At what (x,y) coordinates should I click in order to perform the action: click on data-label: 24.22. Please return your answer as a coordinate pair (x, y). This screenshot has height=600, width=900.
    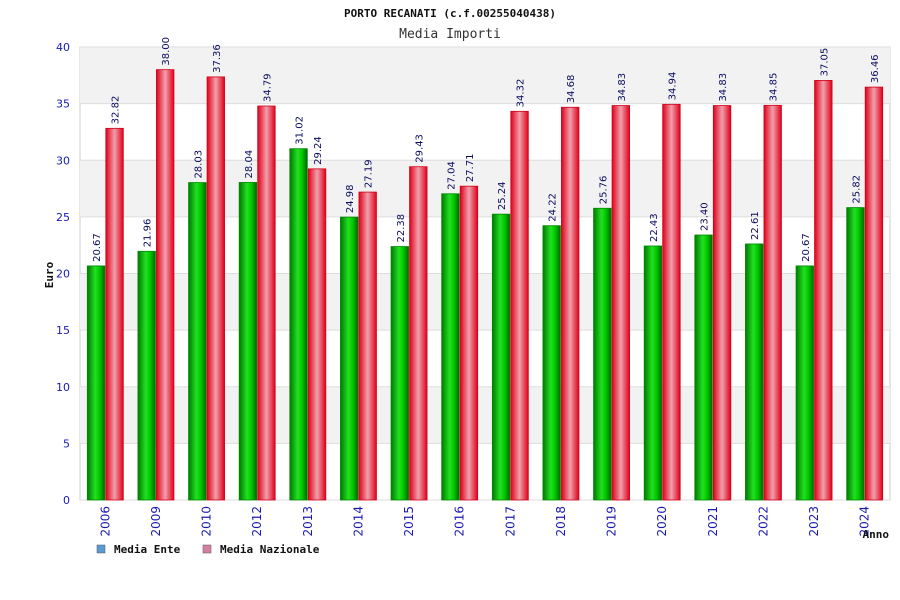
    Looking at the image, I should click on (553, 207).